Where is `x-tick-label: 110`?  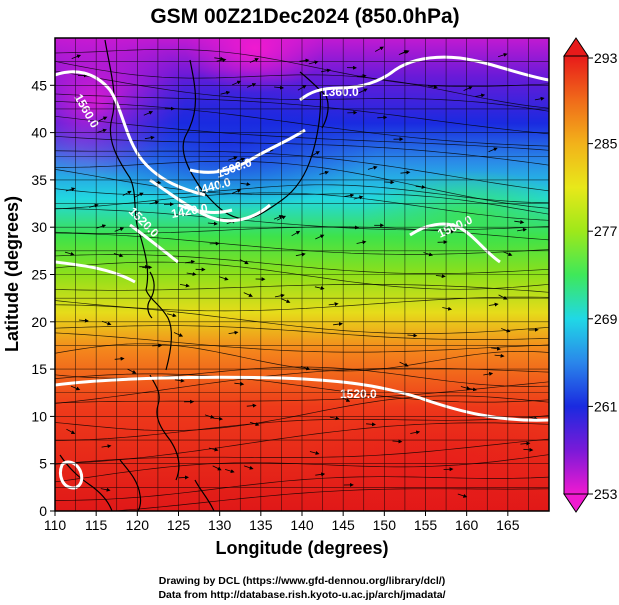 x-tick-label: 110 is located at coordinates (55, 525).